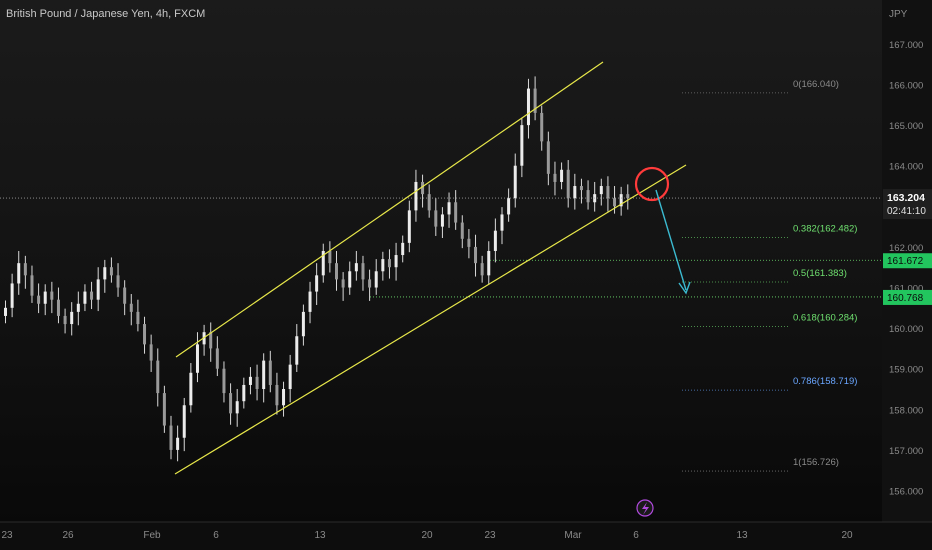 Image resolution: width=932 pixels, height=550 pixels. What do you see at coordinates (152, 535) in the screenshot?
I see `time-tick-label: Feb` at bounding box center [152, 535].